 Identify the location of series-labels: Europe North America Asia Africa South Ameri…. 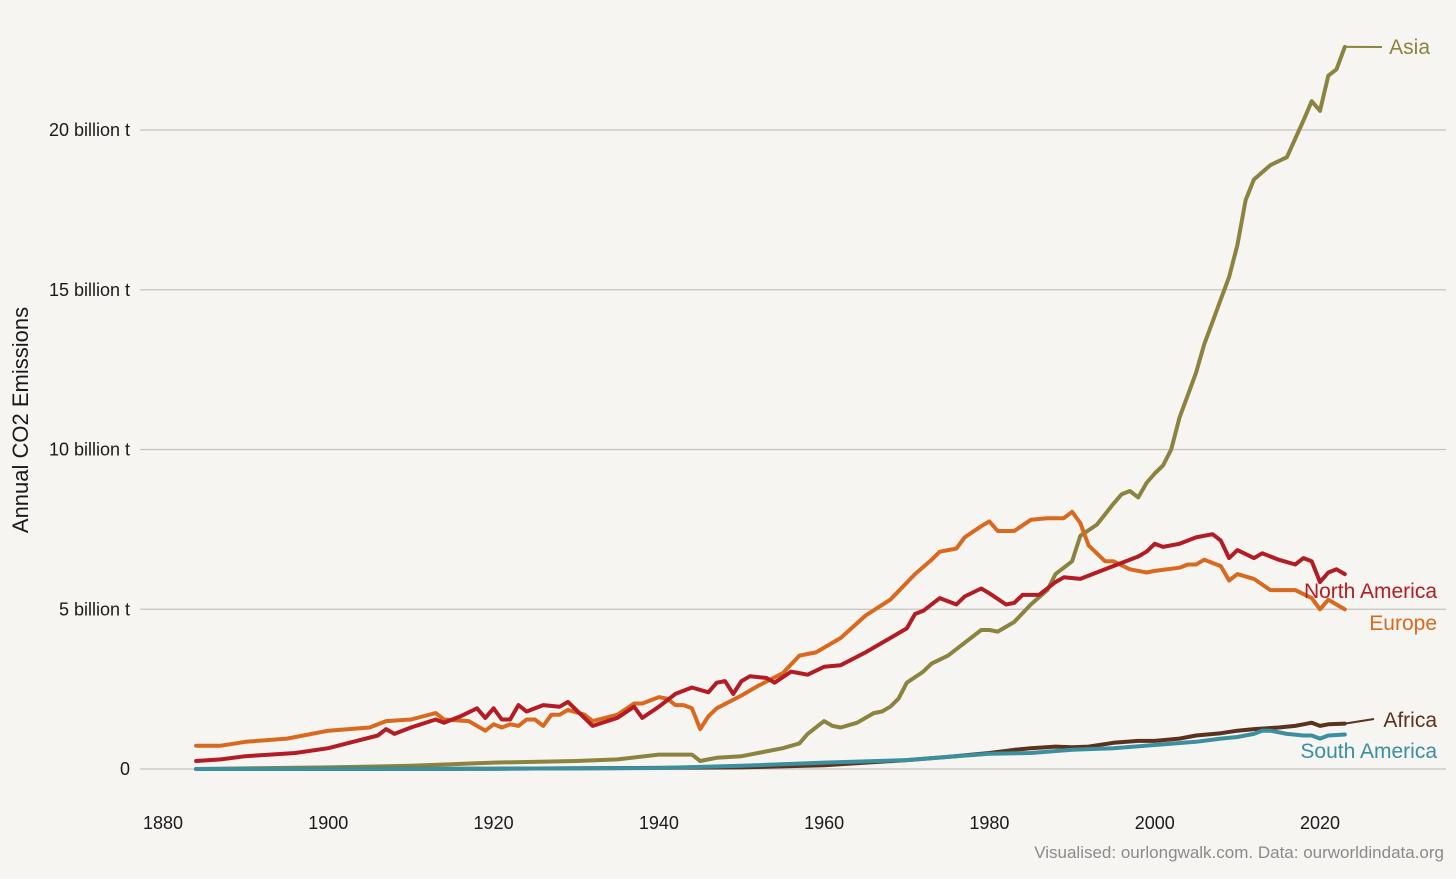
(1368, 399).